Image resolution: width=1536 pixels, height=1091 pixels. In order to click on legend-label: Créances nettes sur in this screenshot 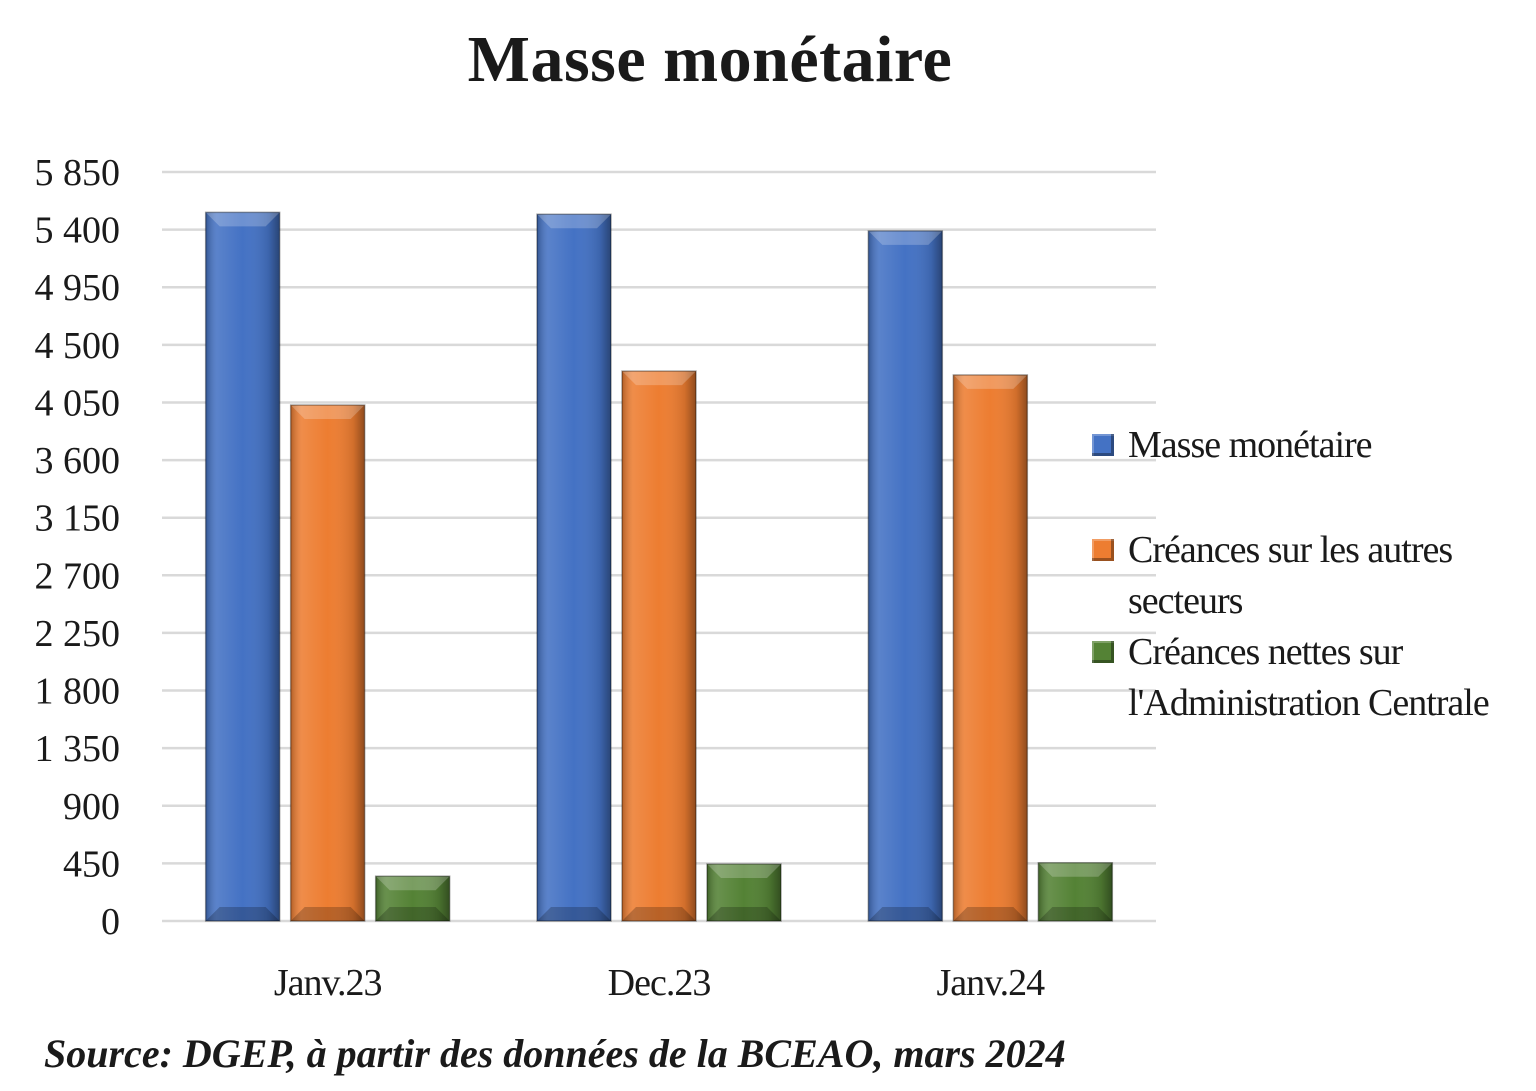, I will do `click(1265, 652)`.